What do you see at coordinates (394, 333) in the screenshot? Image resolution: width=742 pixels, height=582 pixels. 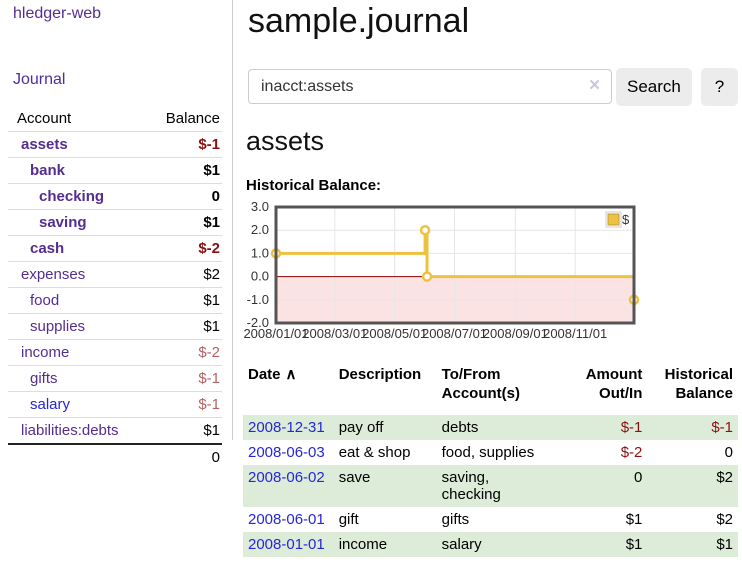 I see `svg-text: 2008/05/01` at bounding box center [394, 333].